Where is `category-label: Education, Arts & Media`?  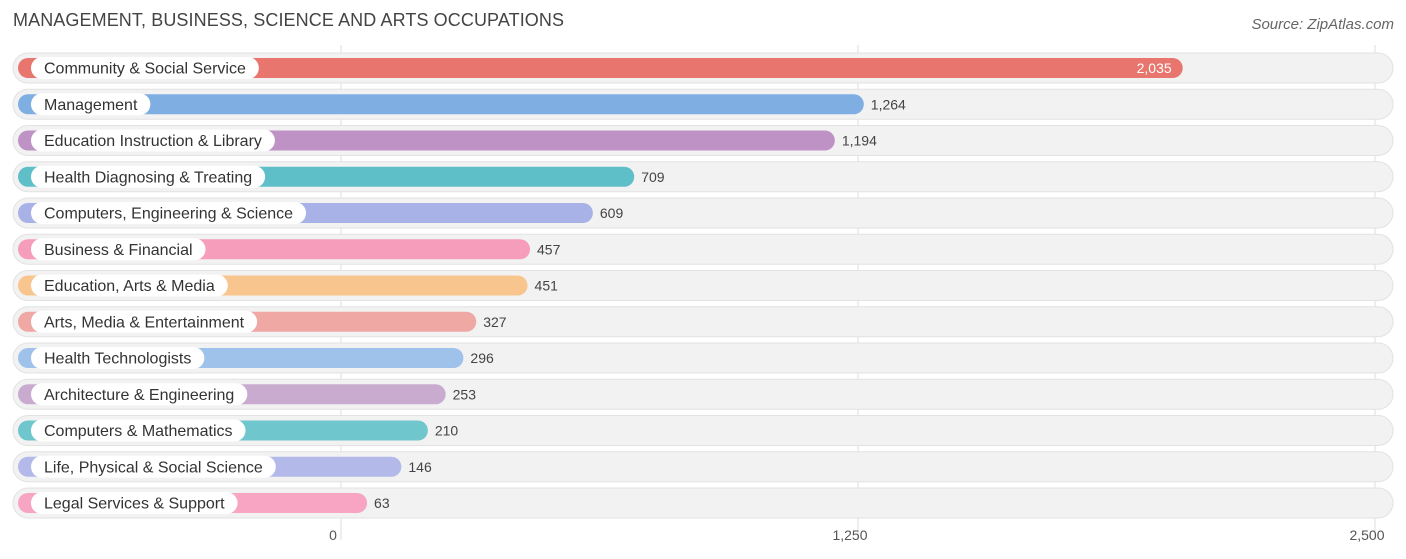
category-label: Education, Arts & Media is located at coordinates (129, 286).